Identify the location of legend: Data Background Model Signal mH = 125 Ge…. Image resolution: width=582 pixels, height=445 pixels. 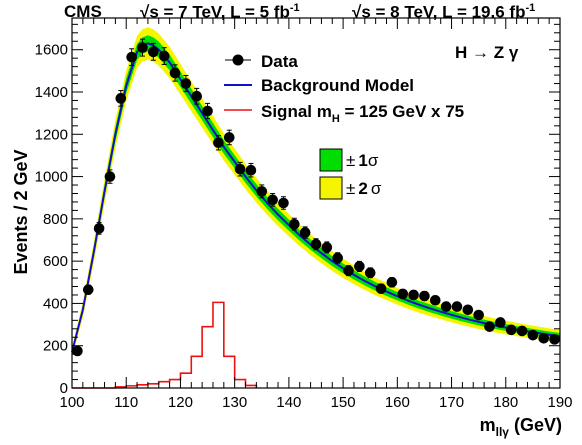
(344, 126).